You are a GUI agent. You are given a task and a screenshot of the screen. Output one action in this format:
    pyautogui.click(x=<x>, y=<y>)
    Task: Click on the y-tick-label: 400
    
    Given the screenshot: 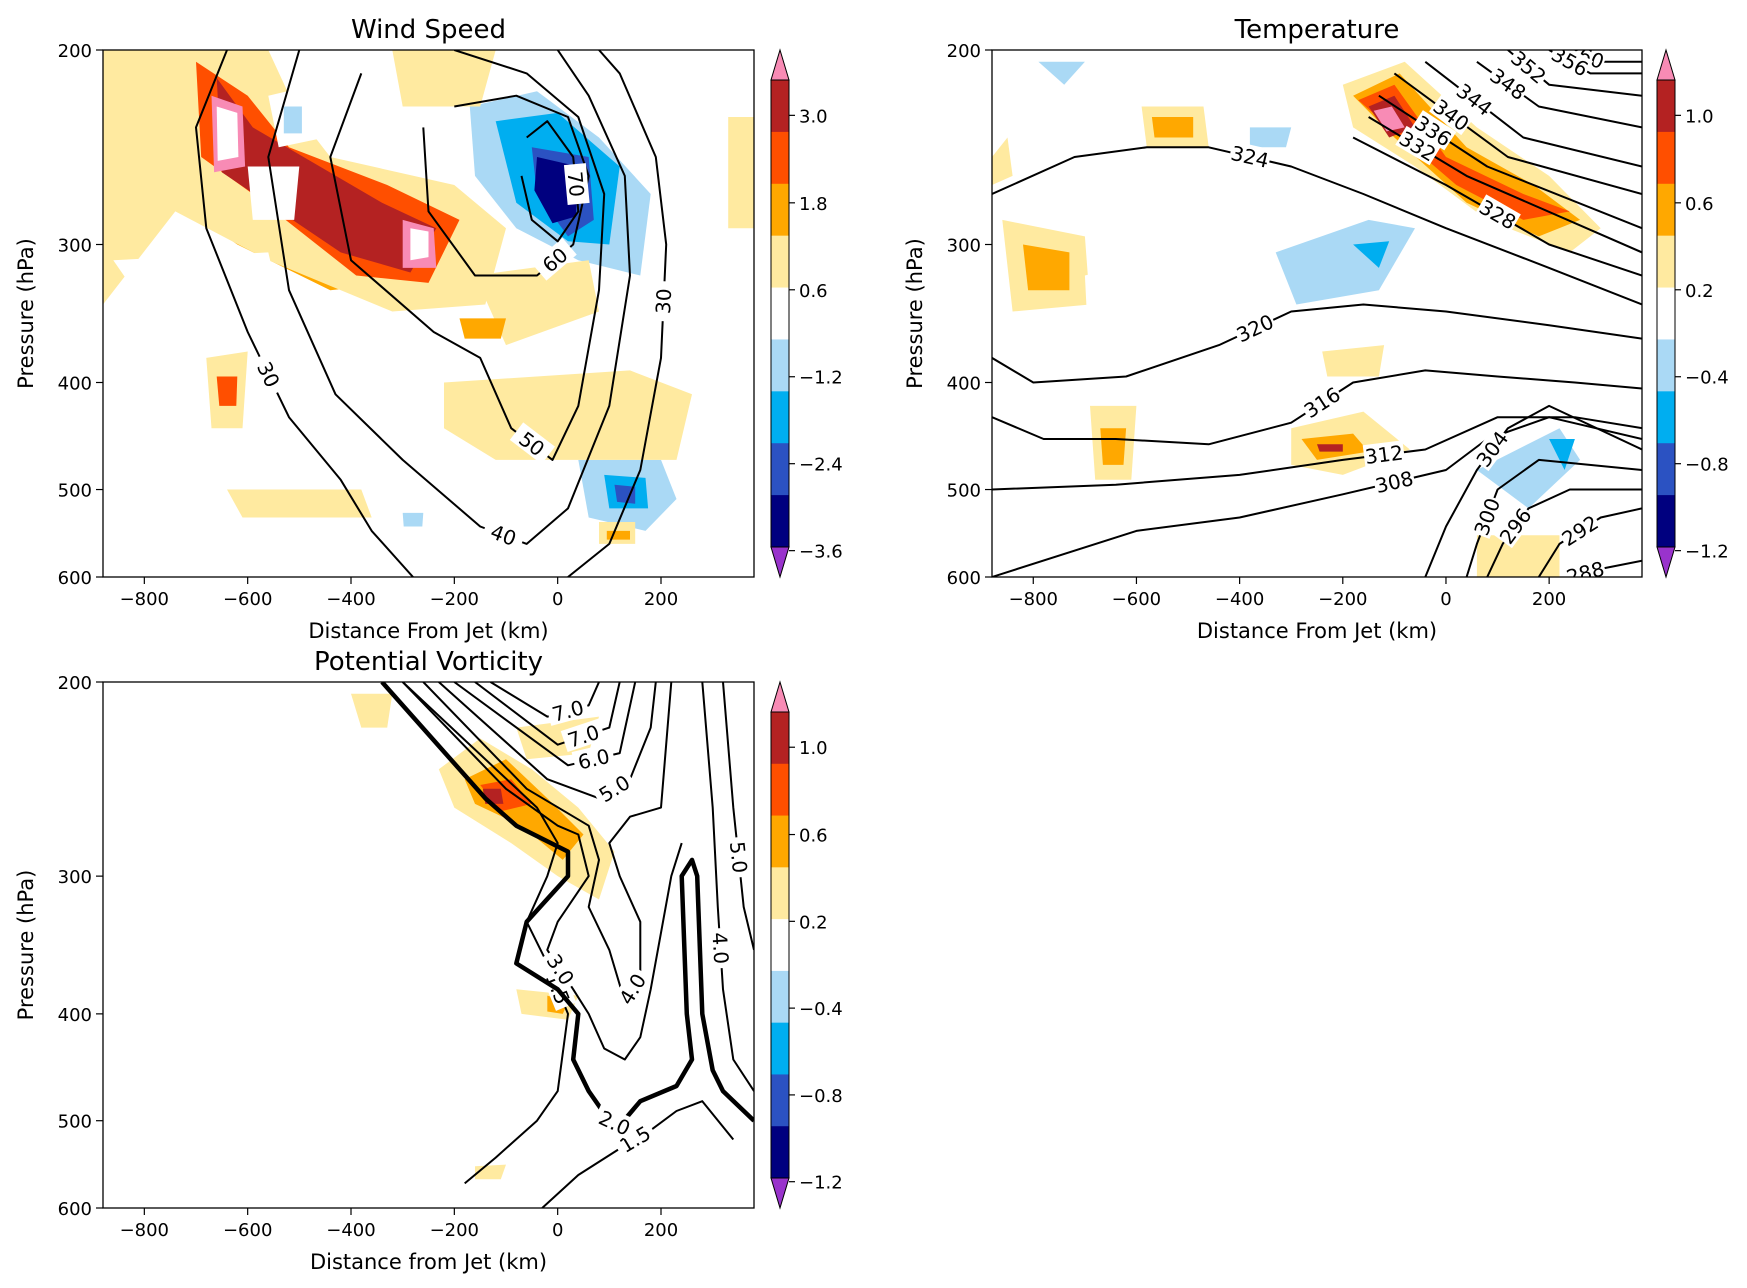 What is the action you would take?
    pyautogui.click(x=964, y=384)
    